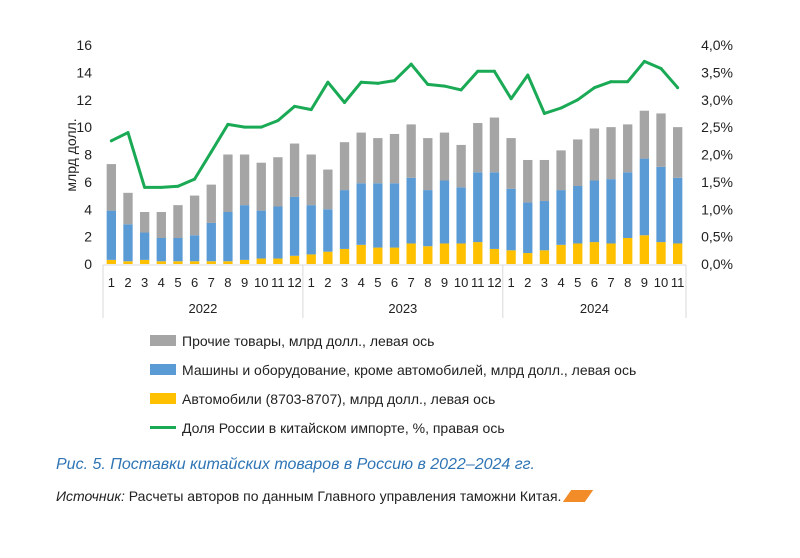  Describe the element at coordinates (610, 282) in the screenshot. I see `x-tick-label: 7` at that location.